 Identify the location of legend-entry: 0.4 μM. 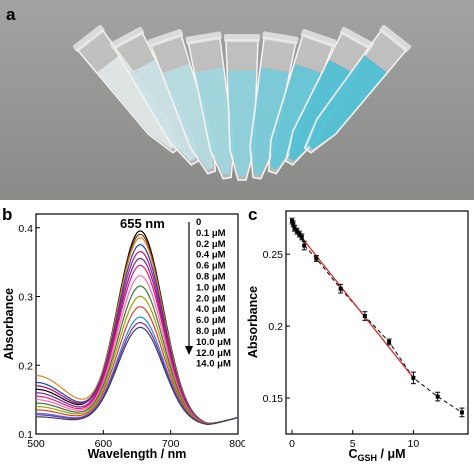
(211, 255).